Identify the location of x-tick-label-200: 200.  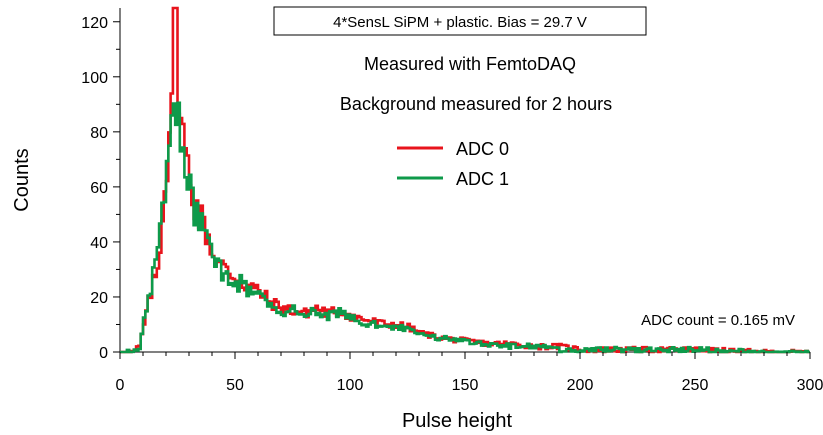
(580, 385).